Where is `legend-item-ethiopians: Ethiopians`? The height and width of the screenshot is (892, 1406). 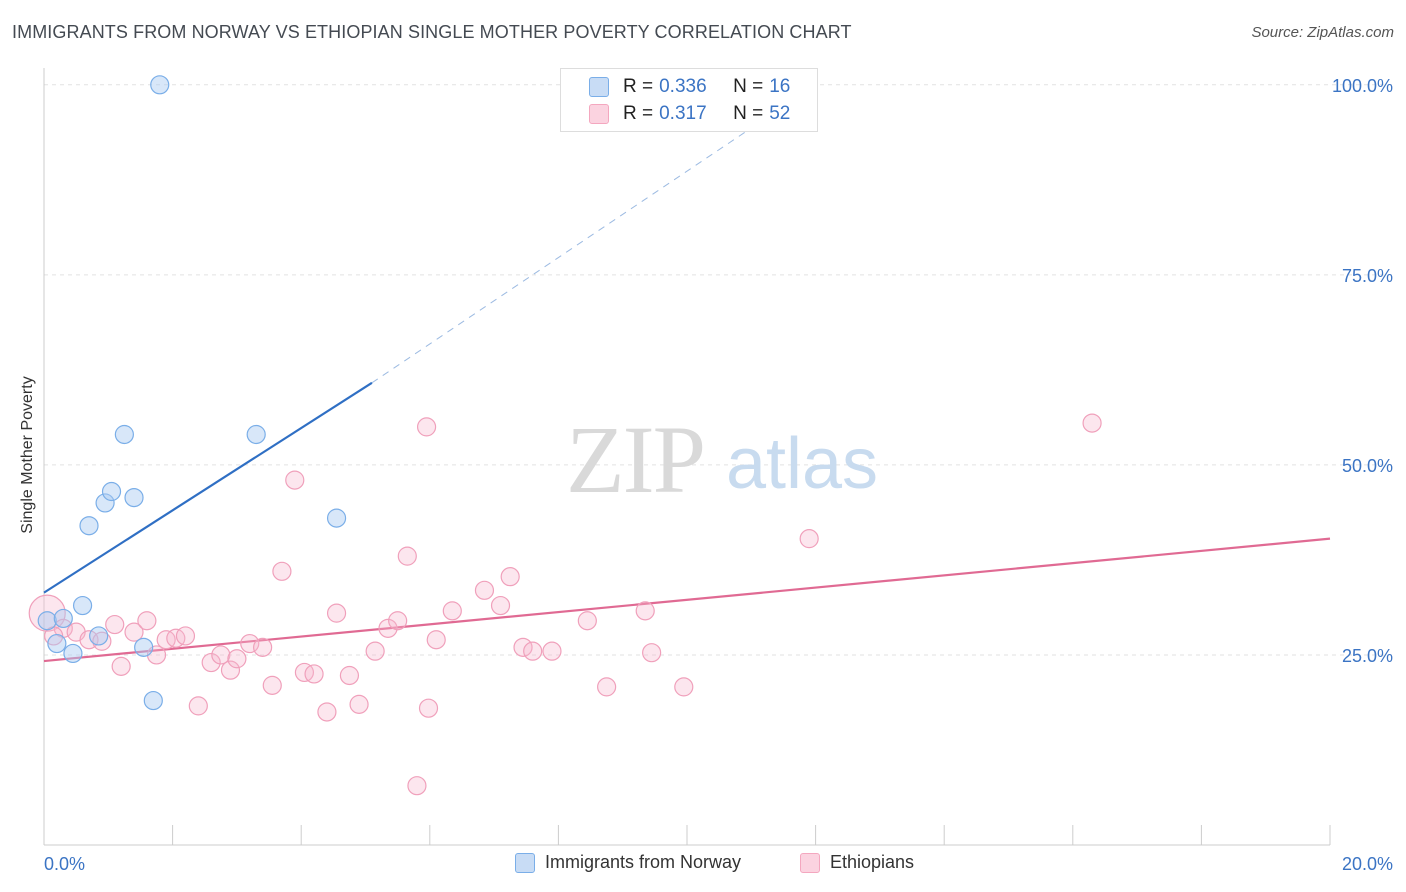 legend-item-ethiopians: Ethiopians is located at coordinates (857, 862).